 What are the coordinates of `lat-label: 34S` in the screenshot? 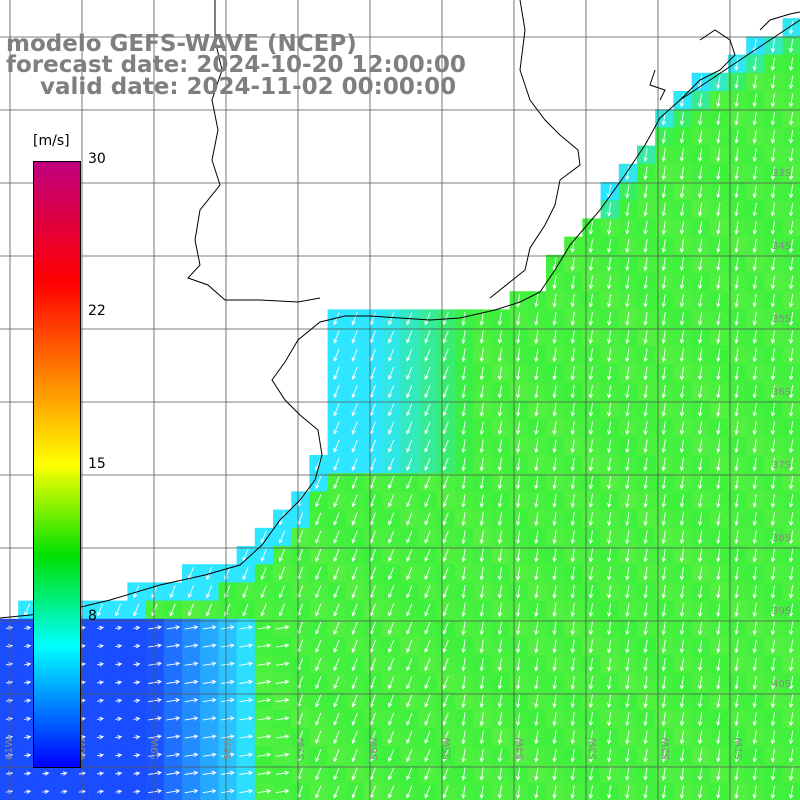 It's located at (781, 246).